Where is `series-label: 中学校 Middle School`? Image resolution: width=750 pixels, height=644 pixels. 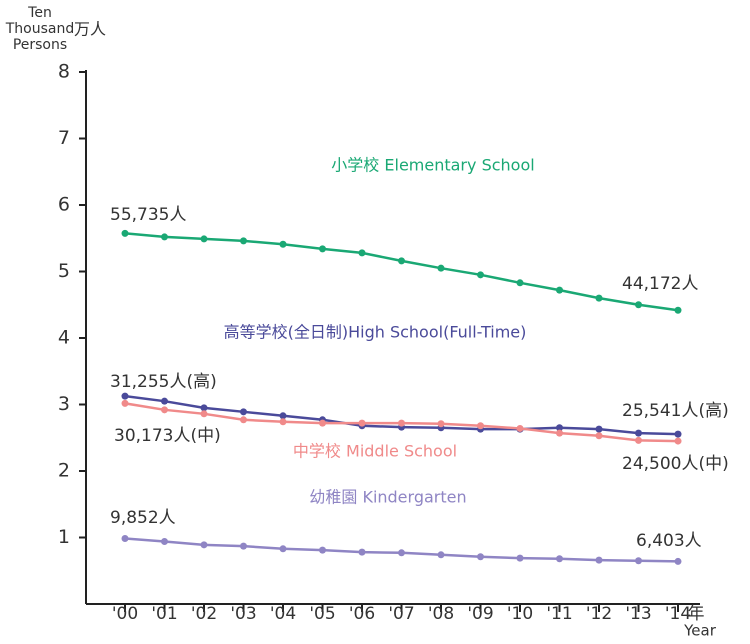
series-label: 中学校 Middle School is located at coordinates (375, 451).